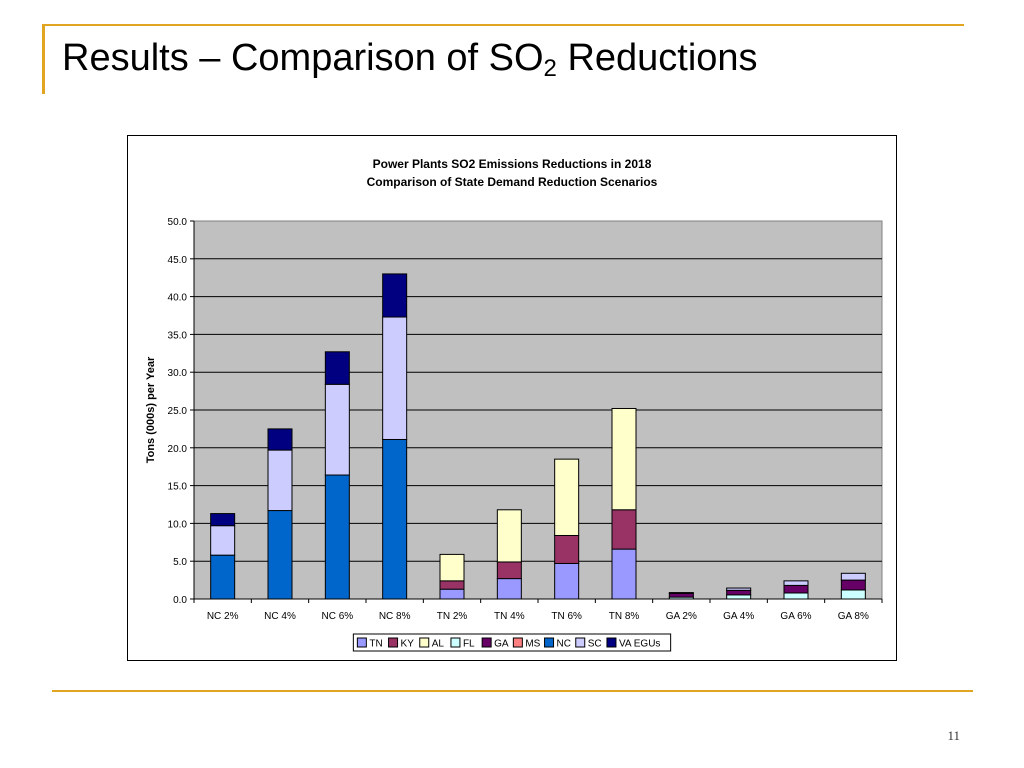 The image size is (1024, 768). I want to click on legend-label: VA EGUs, so click(640, 644).